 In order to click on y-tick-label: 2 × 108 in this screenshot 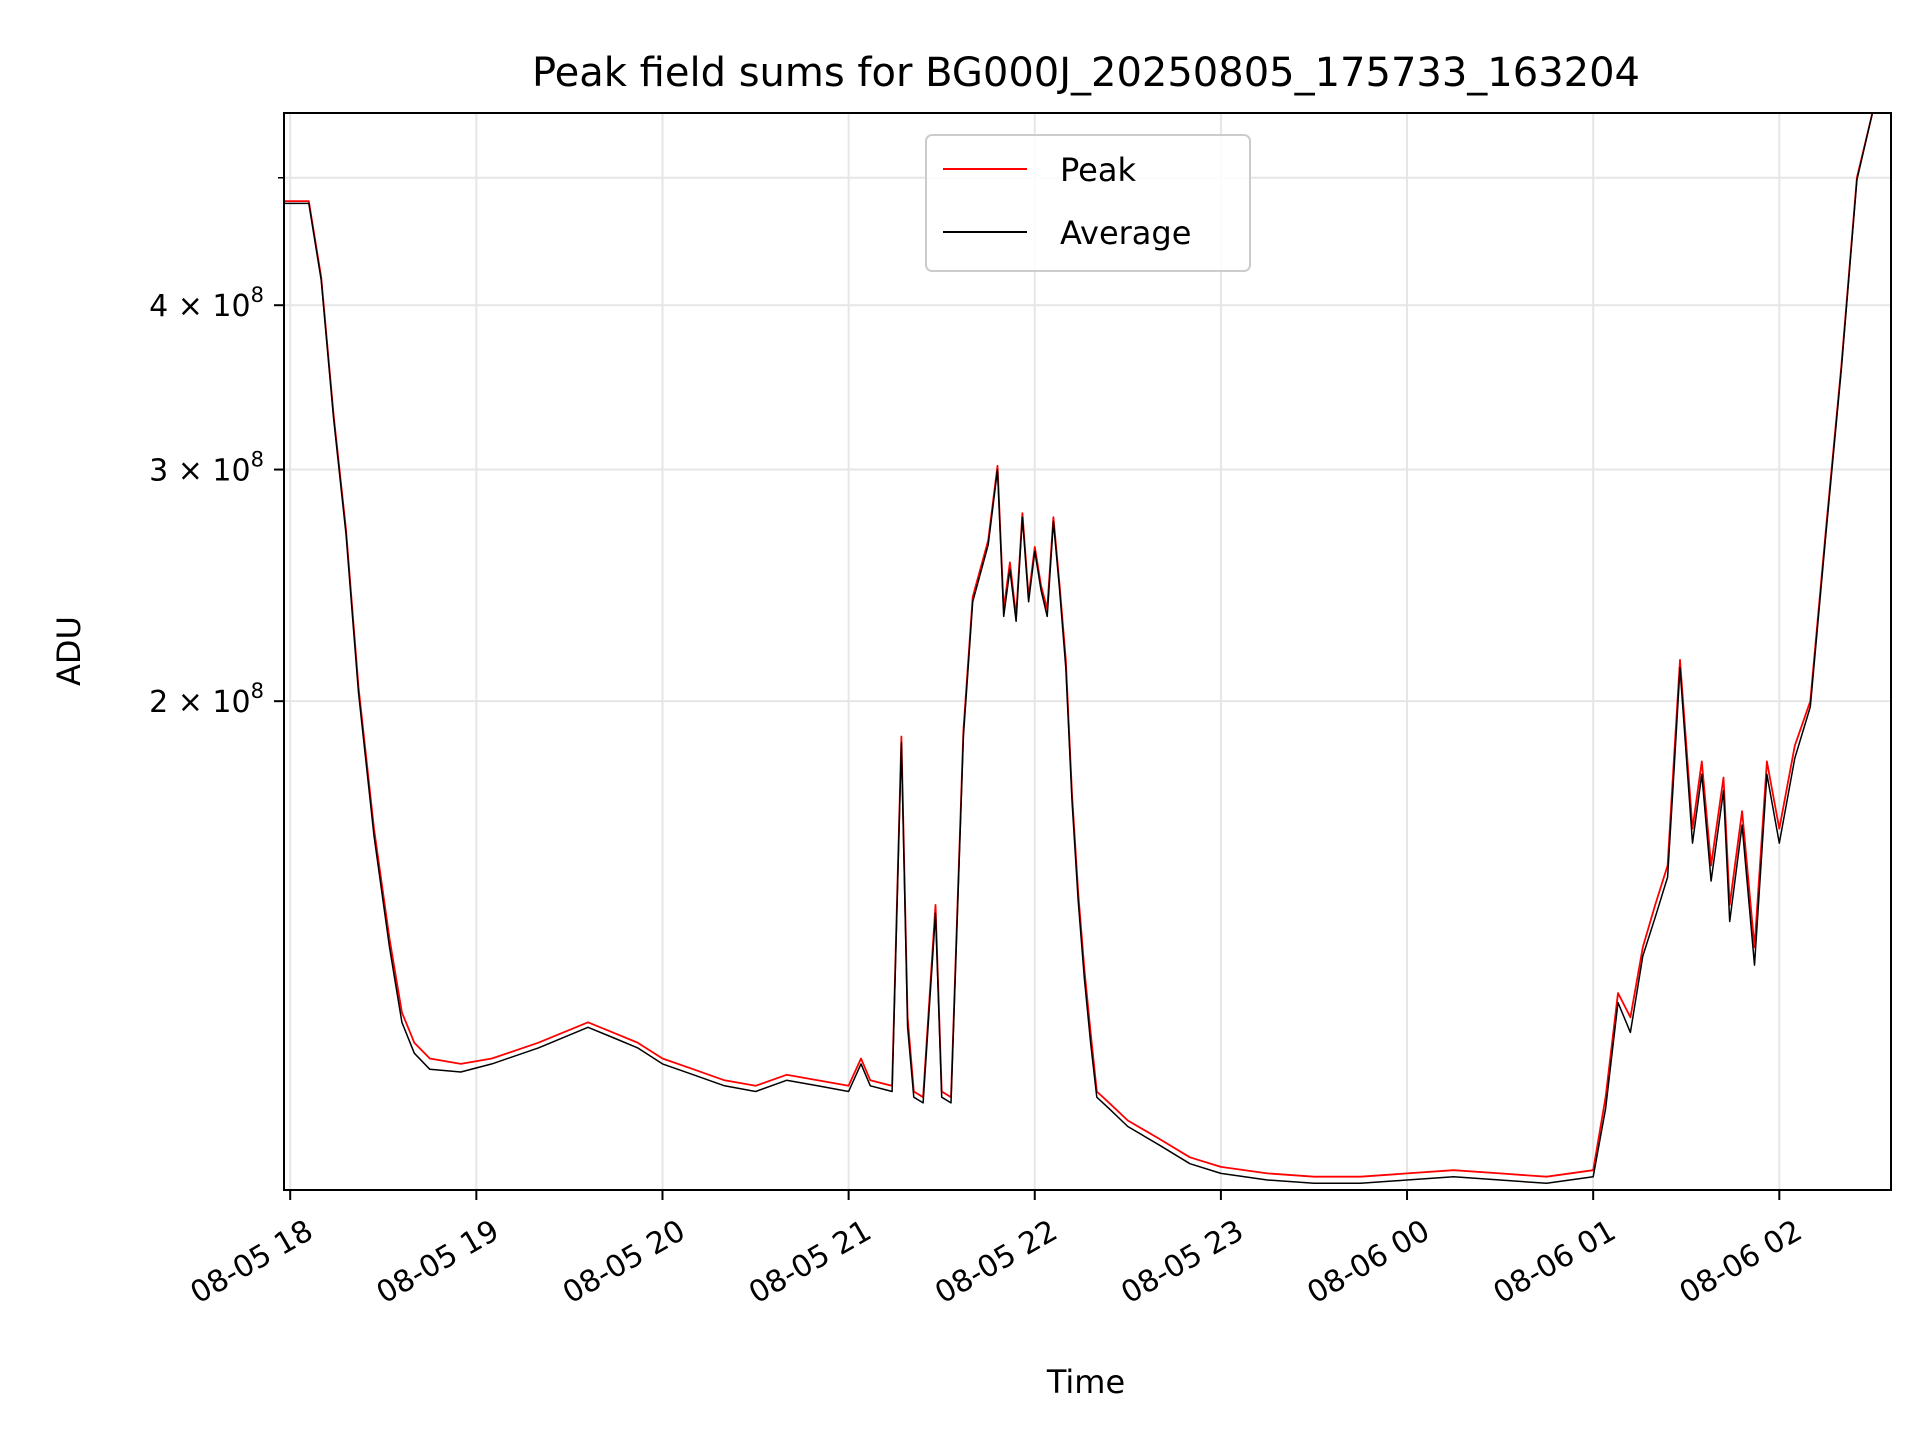, I will do `click(206, 699)`.